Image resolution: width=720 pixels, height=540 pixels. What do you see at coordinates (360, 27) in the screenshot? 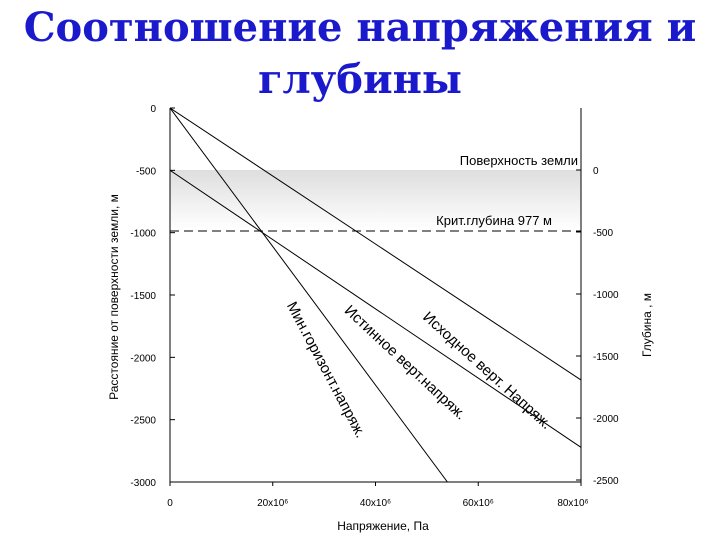
I see `slide-title-line1: Соотношение напряжения и` at bounding box center [360, 27].